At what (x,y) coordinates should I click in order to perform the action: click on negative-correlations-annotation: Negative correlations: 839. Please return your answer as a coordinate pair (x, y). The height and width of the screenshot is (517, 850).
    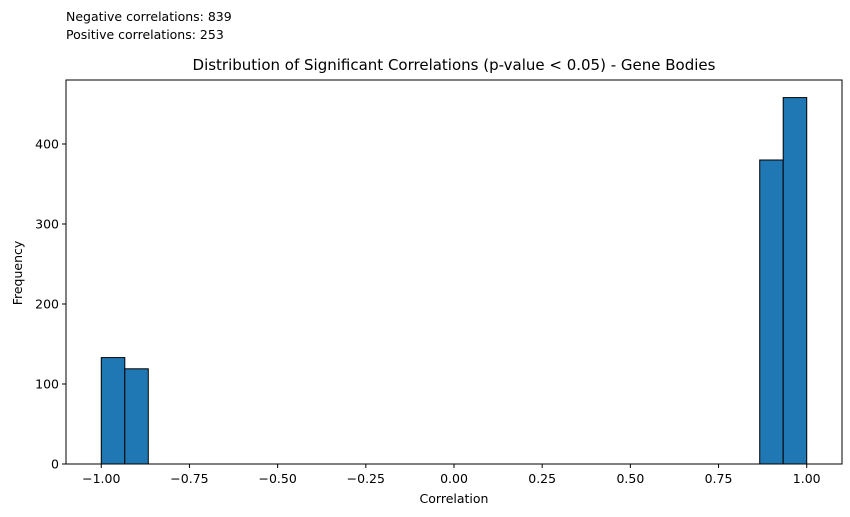
    Looking at the image, I should click on (149, 16).